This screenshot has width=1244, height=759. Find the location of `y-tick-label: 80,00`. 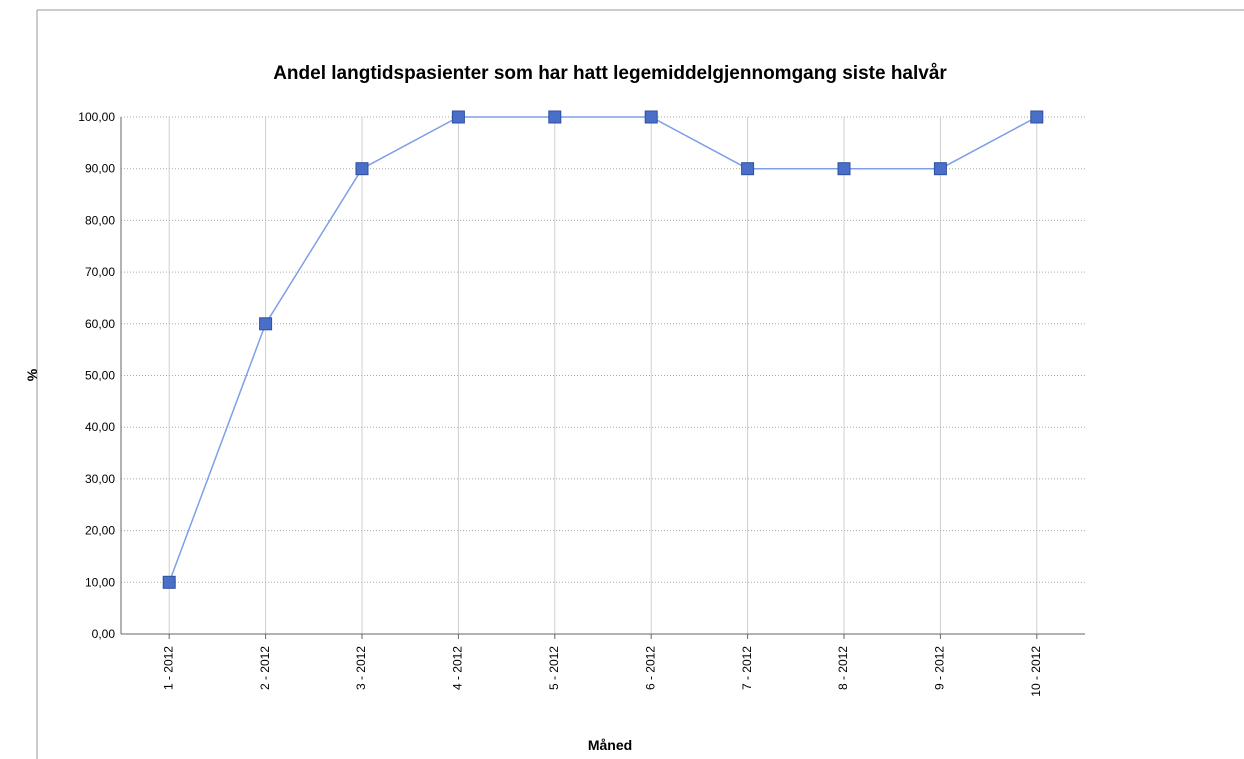

y-tick-label: 80,00 is located at coordinates (100, 220).